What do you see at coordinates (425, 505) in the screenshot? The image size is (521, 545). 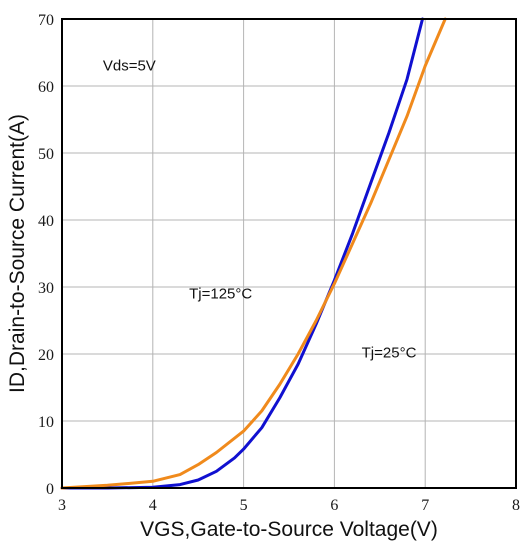 I see `x-tick-label: 7` at bounding box center [425, 505].